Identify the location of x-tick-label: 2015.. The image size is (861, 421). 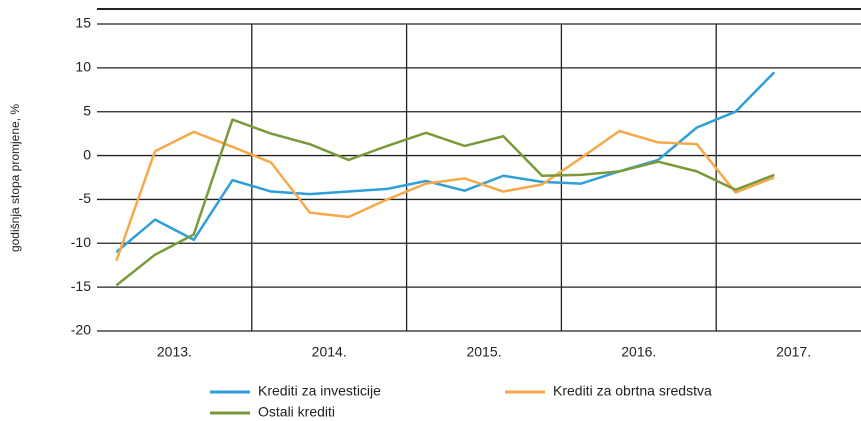
(483, 352).